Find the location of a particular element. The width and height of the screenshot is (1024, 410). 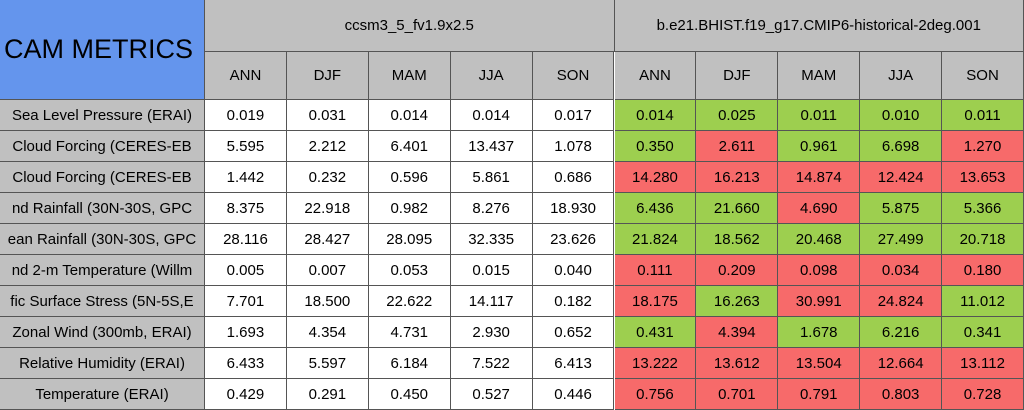

metric-value: 0.019 is located at coordinates (246, 115).